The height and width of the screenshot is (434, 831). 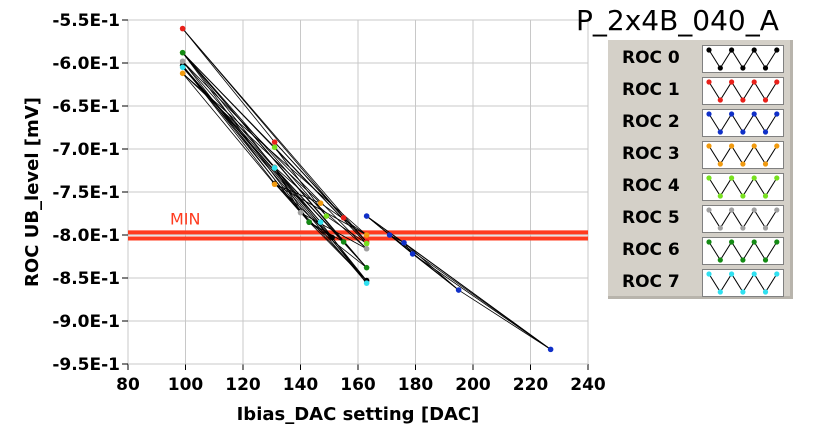 I want to click on x-axis-label: Ibias_DAC setting [DAC], so click(x=358, y=414).